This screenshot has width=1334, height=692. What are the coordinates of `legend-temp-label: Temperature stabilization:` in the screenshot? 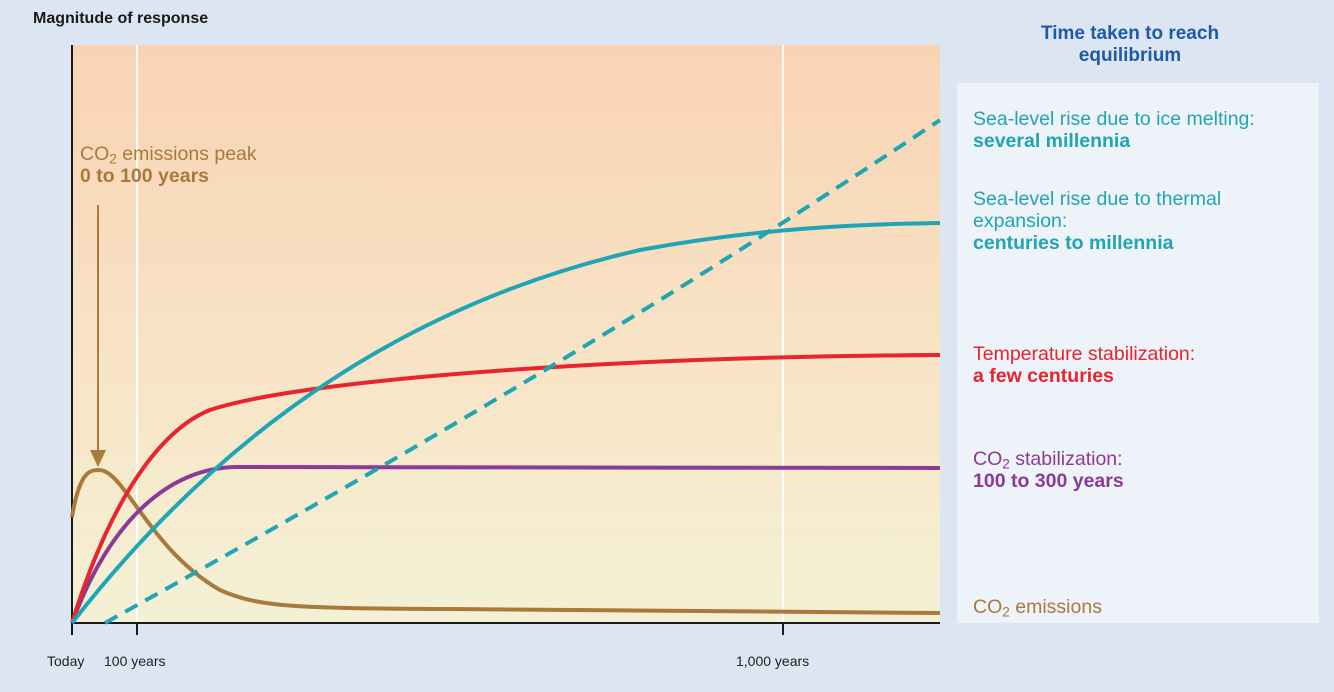 It's located at (1084, 354).